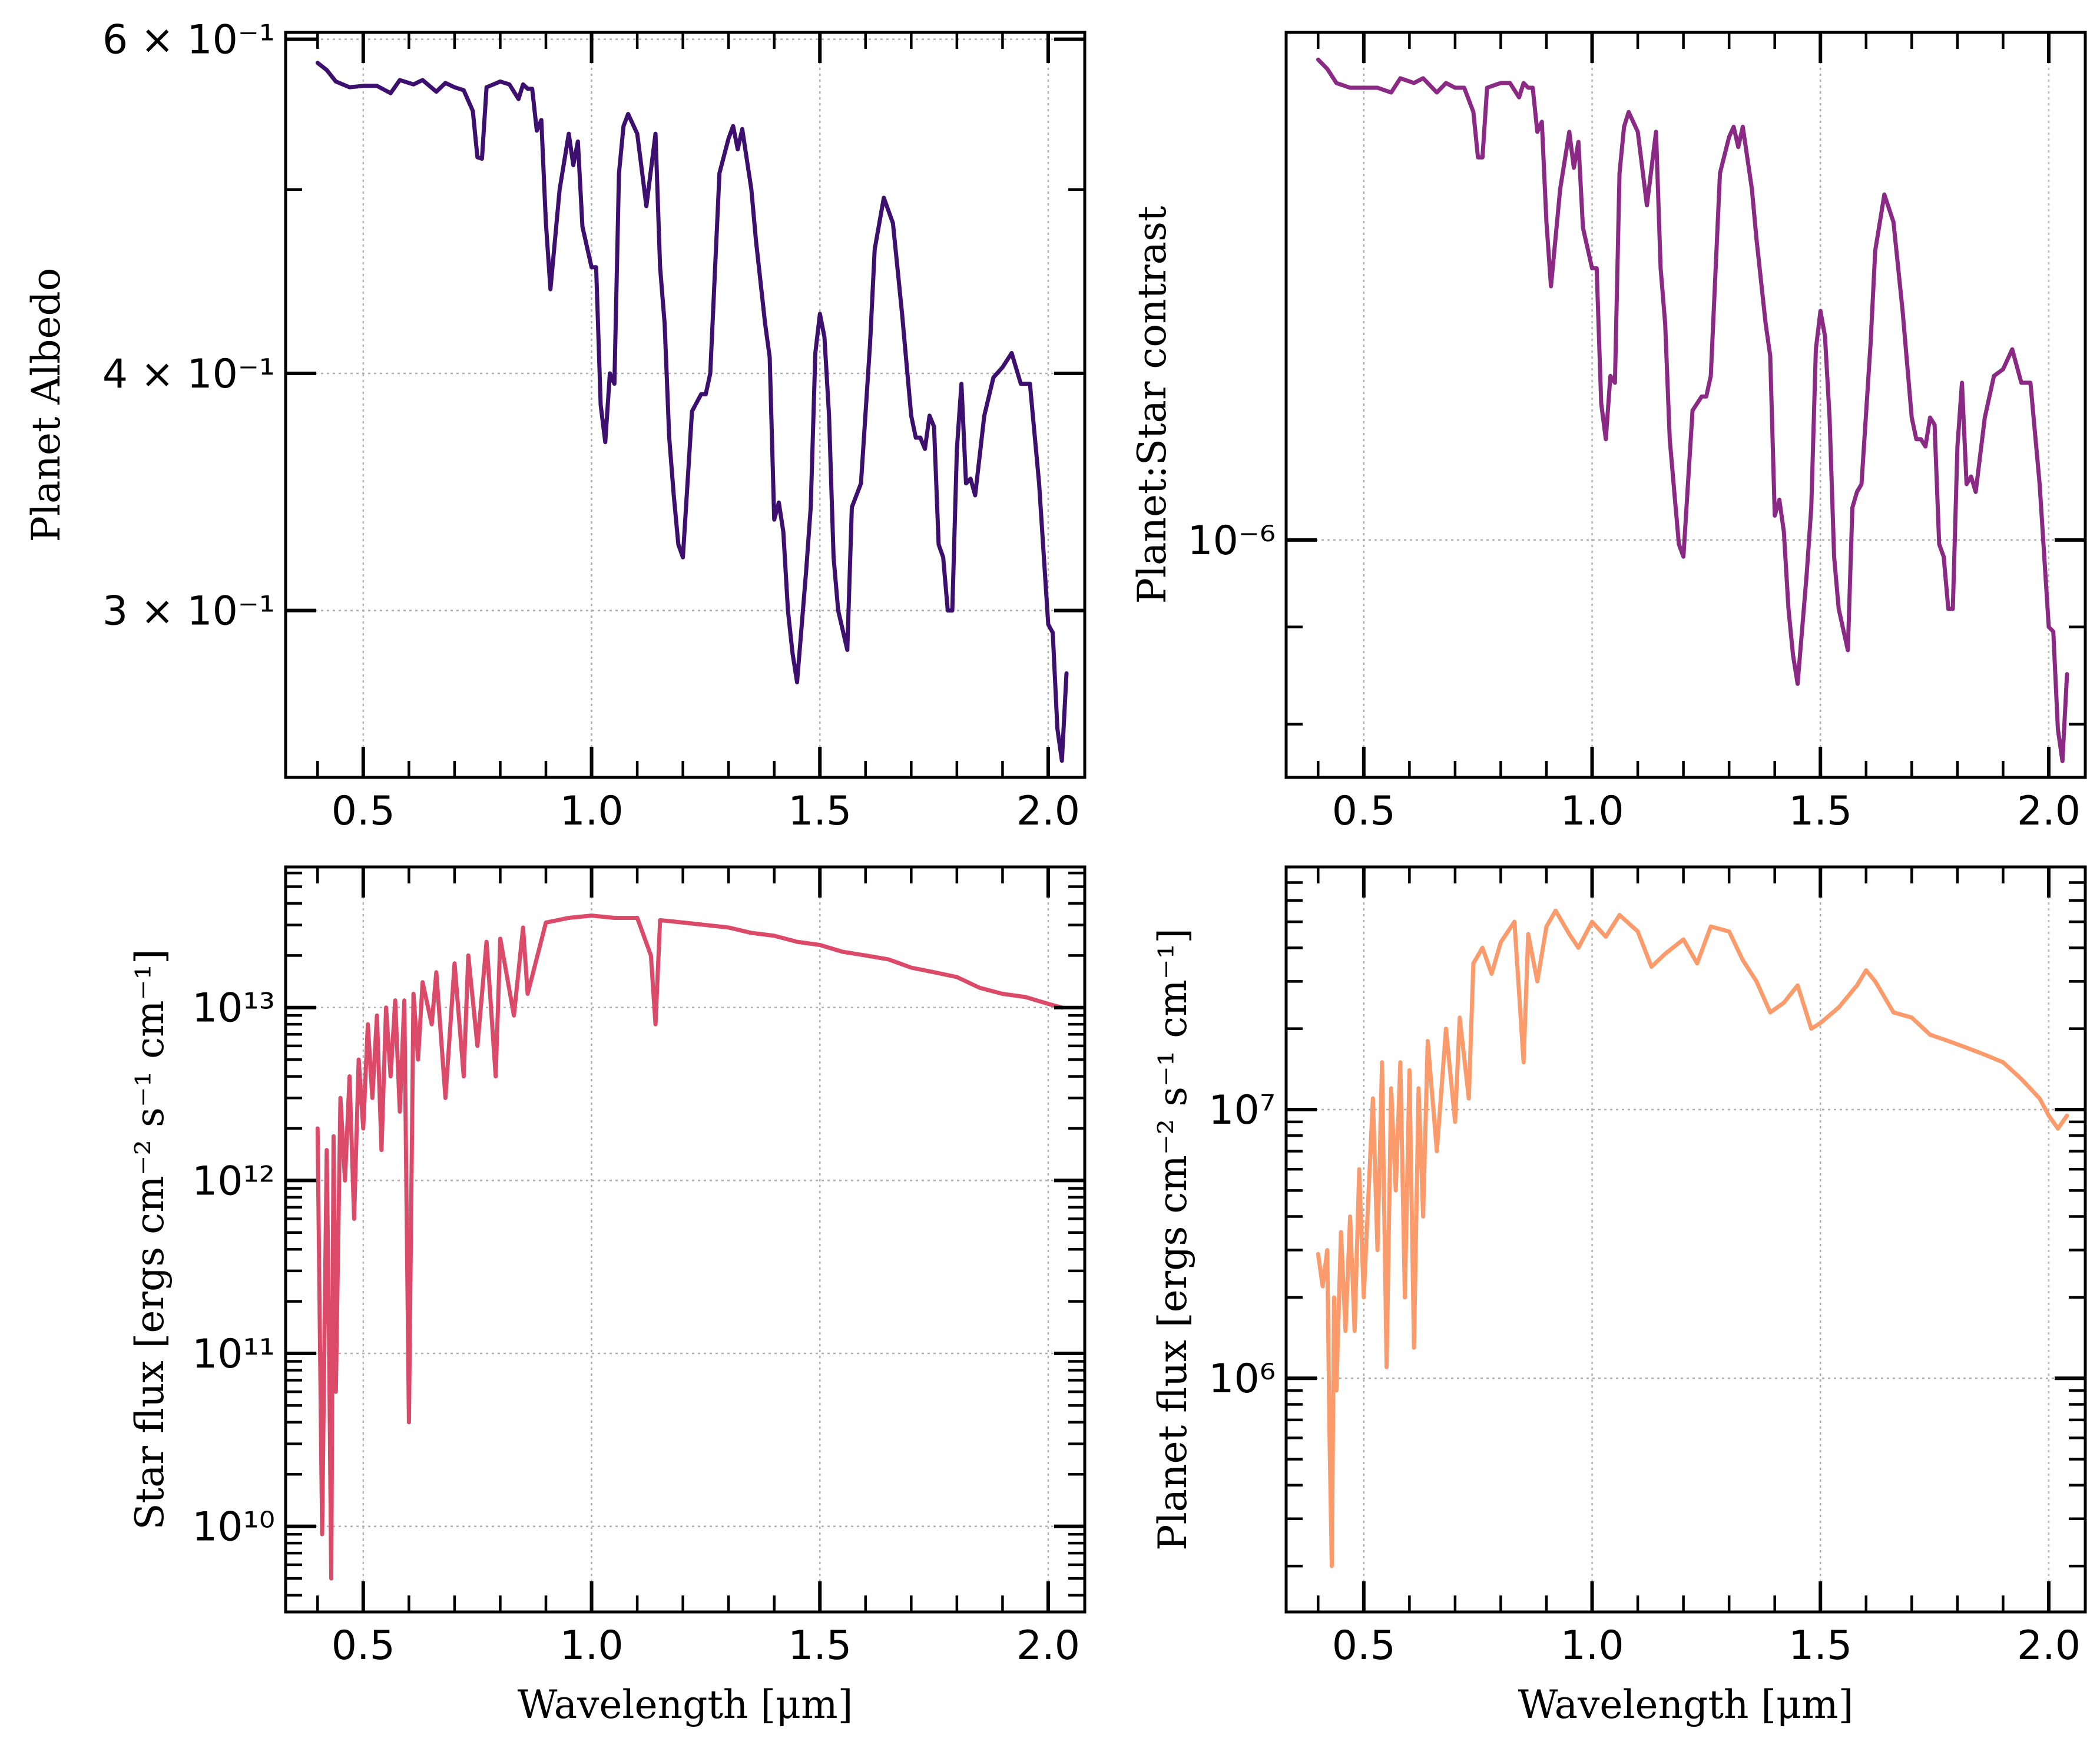 Image resolution: width=2100 pixels, height=1748 pixels. Describe the element at coordinates (46, 405) in the screenshot. I see `y-axis-title: Planet Albedo` at that location.